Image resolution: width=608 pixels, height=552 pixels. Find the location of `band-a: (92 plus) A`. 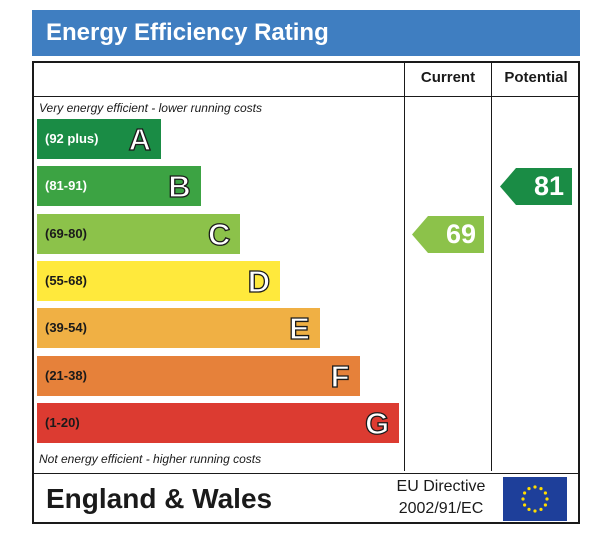

band-a: (92 plus) A is located at coordinates (99, 139).